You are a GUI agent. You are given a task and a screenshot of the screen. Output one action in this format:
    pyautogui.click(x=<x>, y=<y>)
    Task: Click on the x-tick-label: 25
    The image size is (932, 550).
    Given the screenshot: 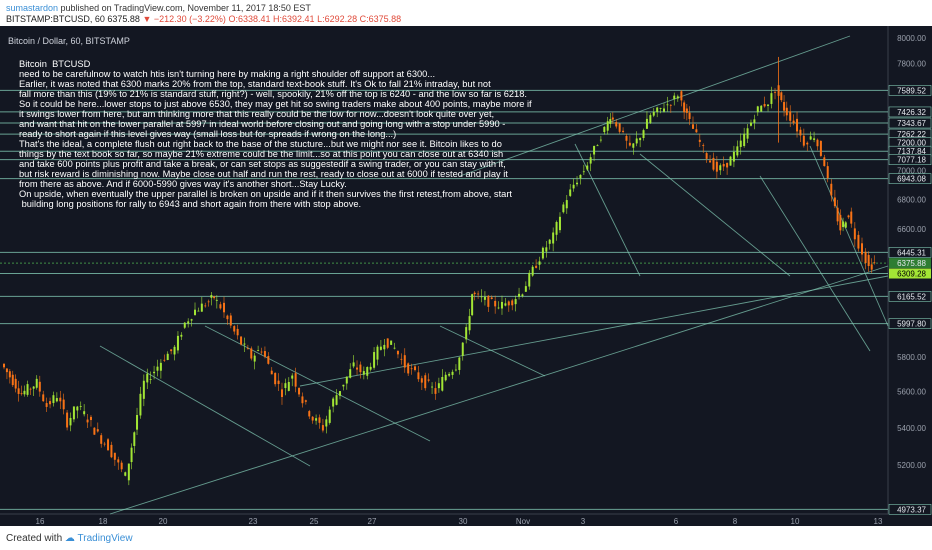 What is the action you would take?
    pyautogui.click(x=314, y=521)
    